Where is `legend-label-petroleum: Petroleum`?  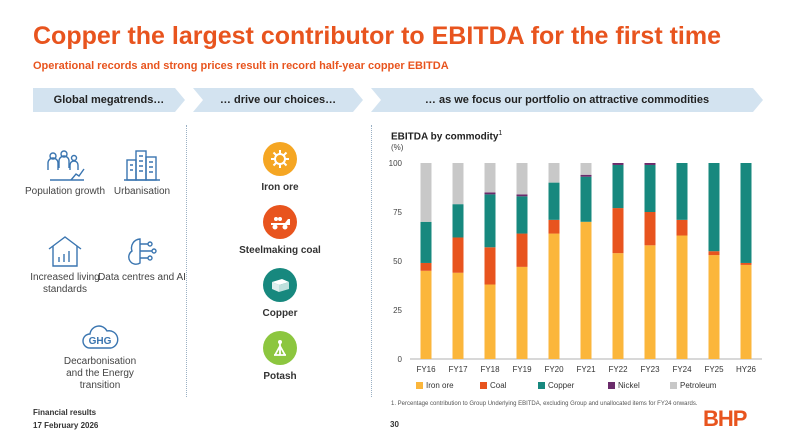 legend-label-petroleum: Petroleum is located at coordinates (698, 385).